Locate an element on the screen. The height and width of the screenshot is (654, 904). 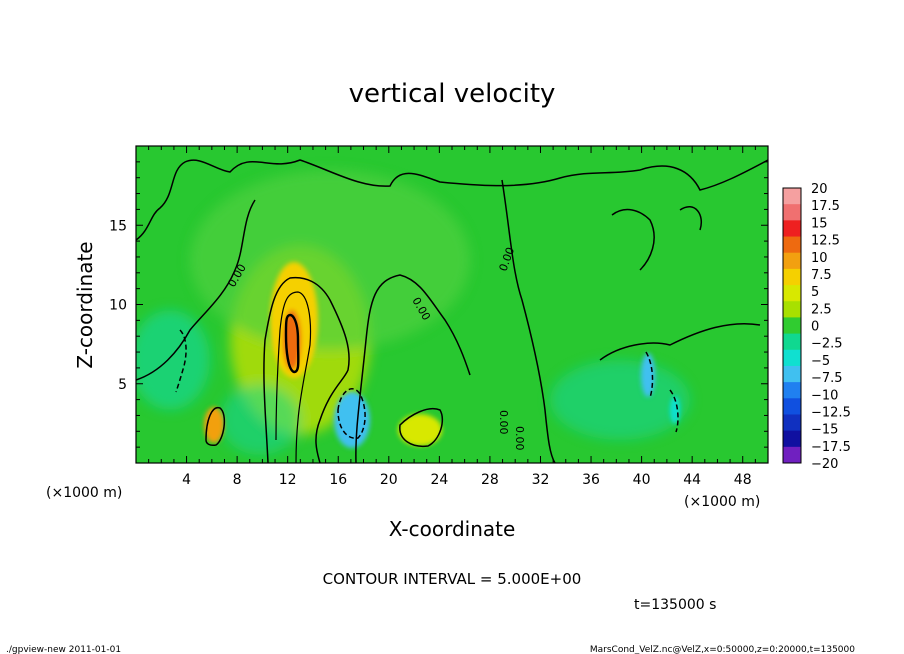
colorbar-label: −20 is located at coordinates (824, 464).